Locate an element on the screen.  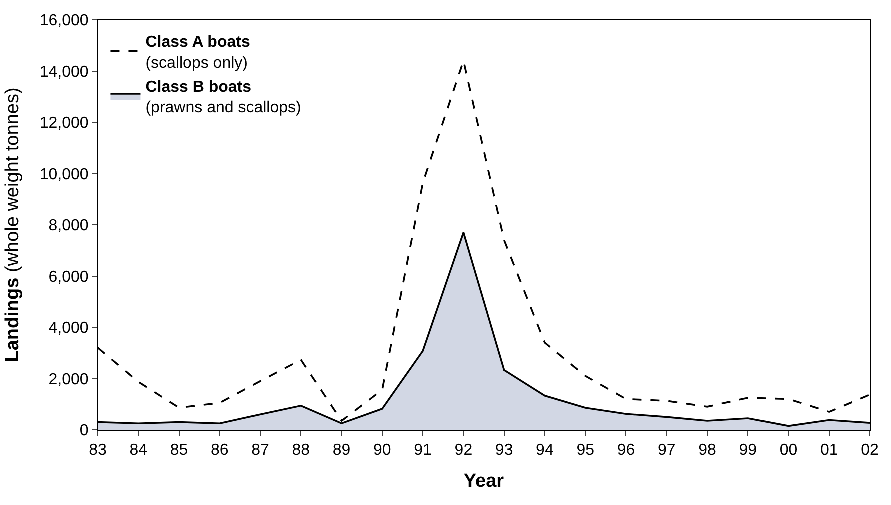
legend-label: Class B boats (prawns and scallops) is located at coordinates (224, 97).